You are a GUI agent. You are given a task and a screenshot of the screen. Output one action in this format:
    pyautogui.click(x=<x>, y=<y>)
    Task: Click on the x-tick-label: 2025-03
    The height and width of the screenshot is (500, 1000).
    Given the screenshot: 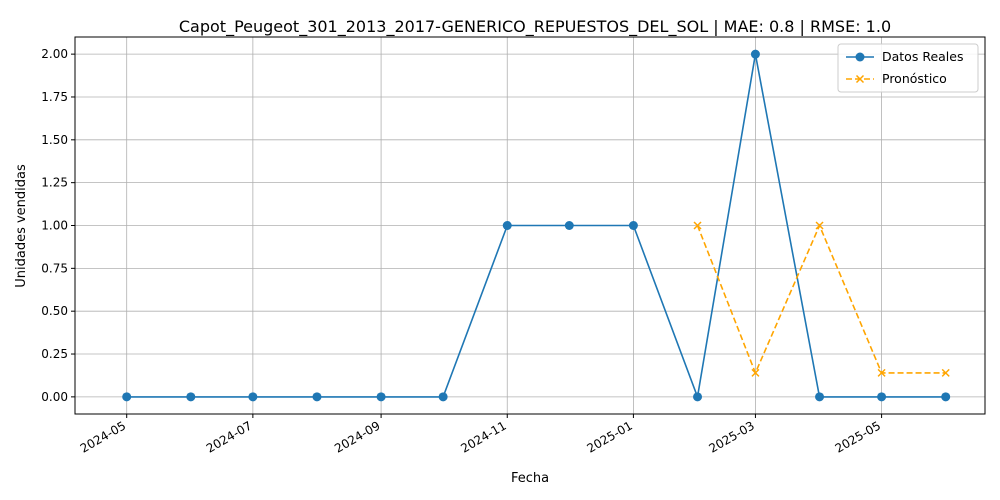 What is the action you would take?
    pyautogui.click(x=732, y=436)
    